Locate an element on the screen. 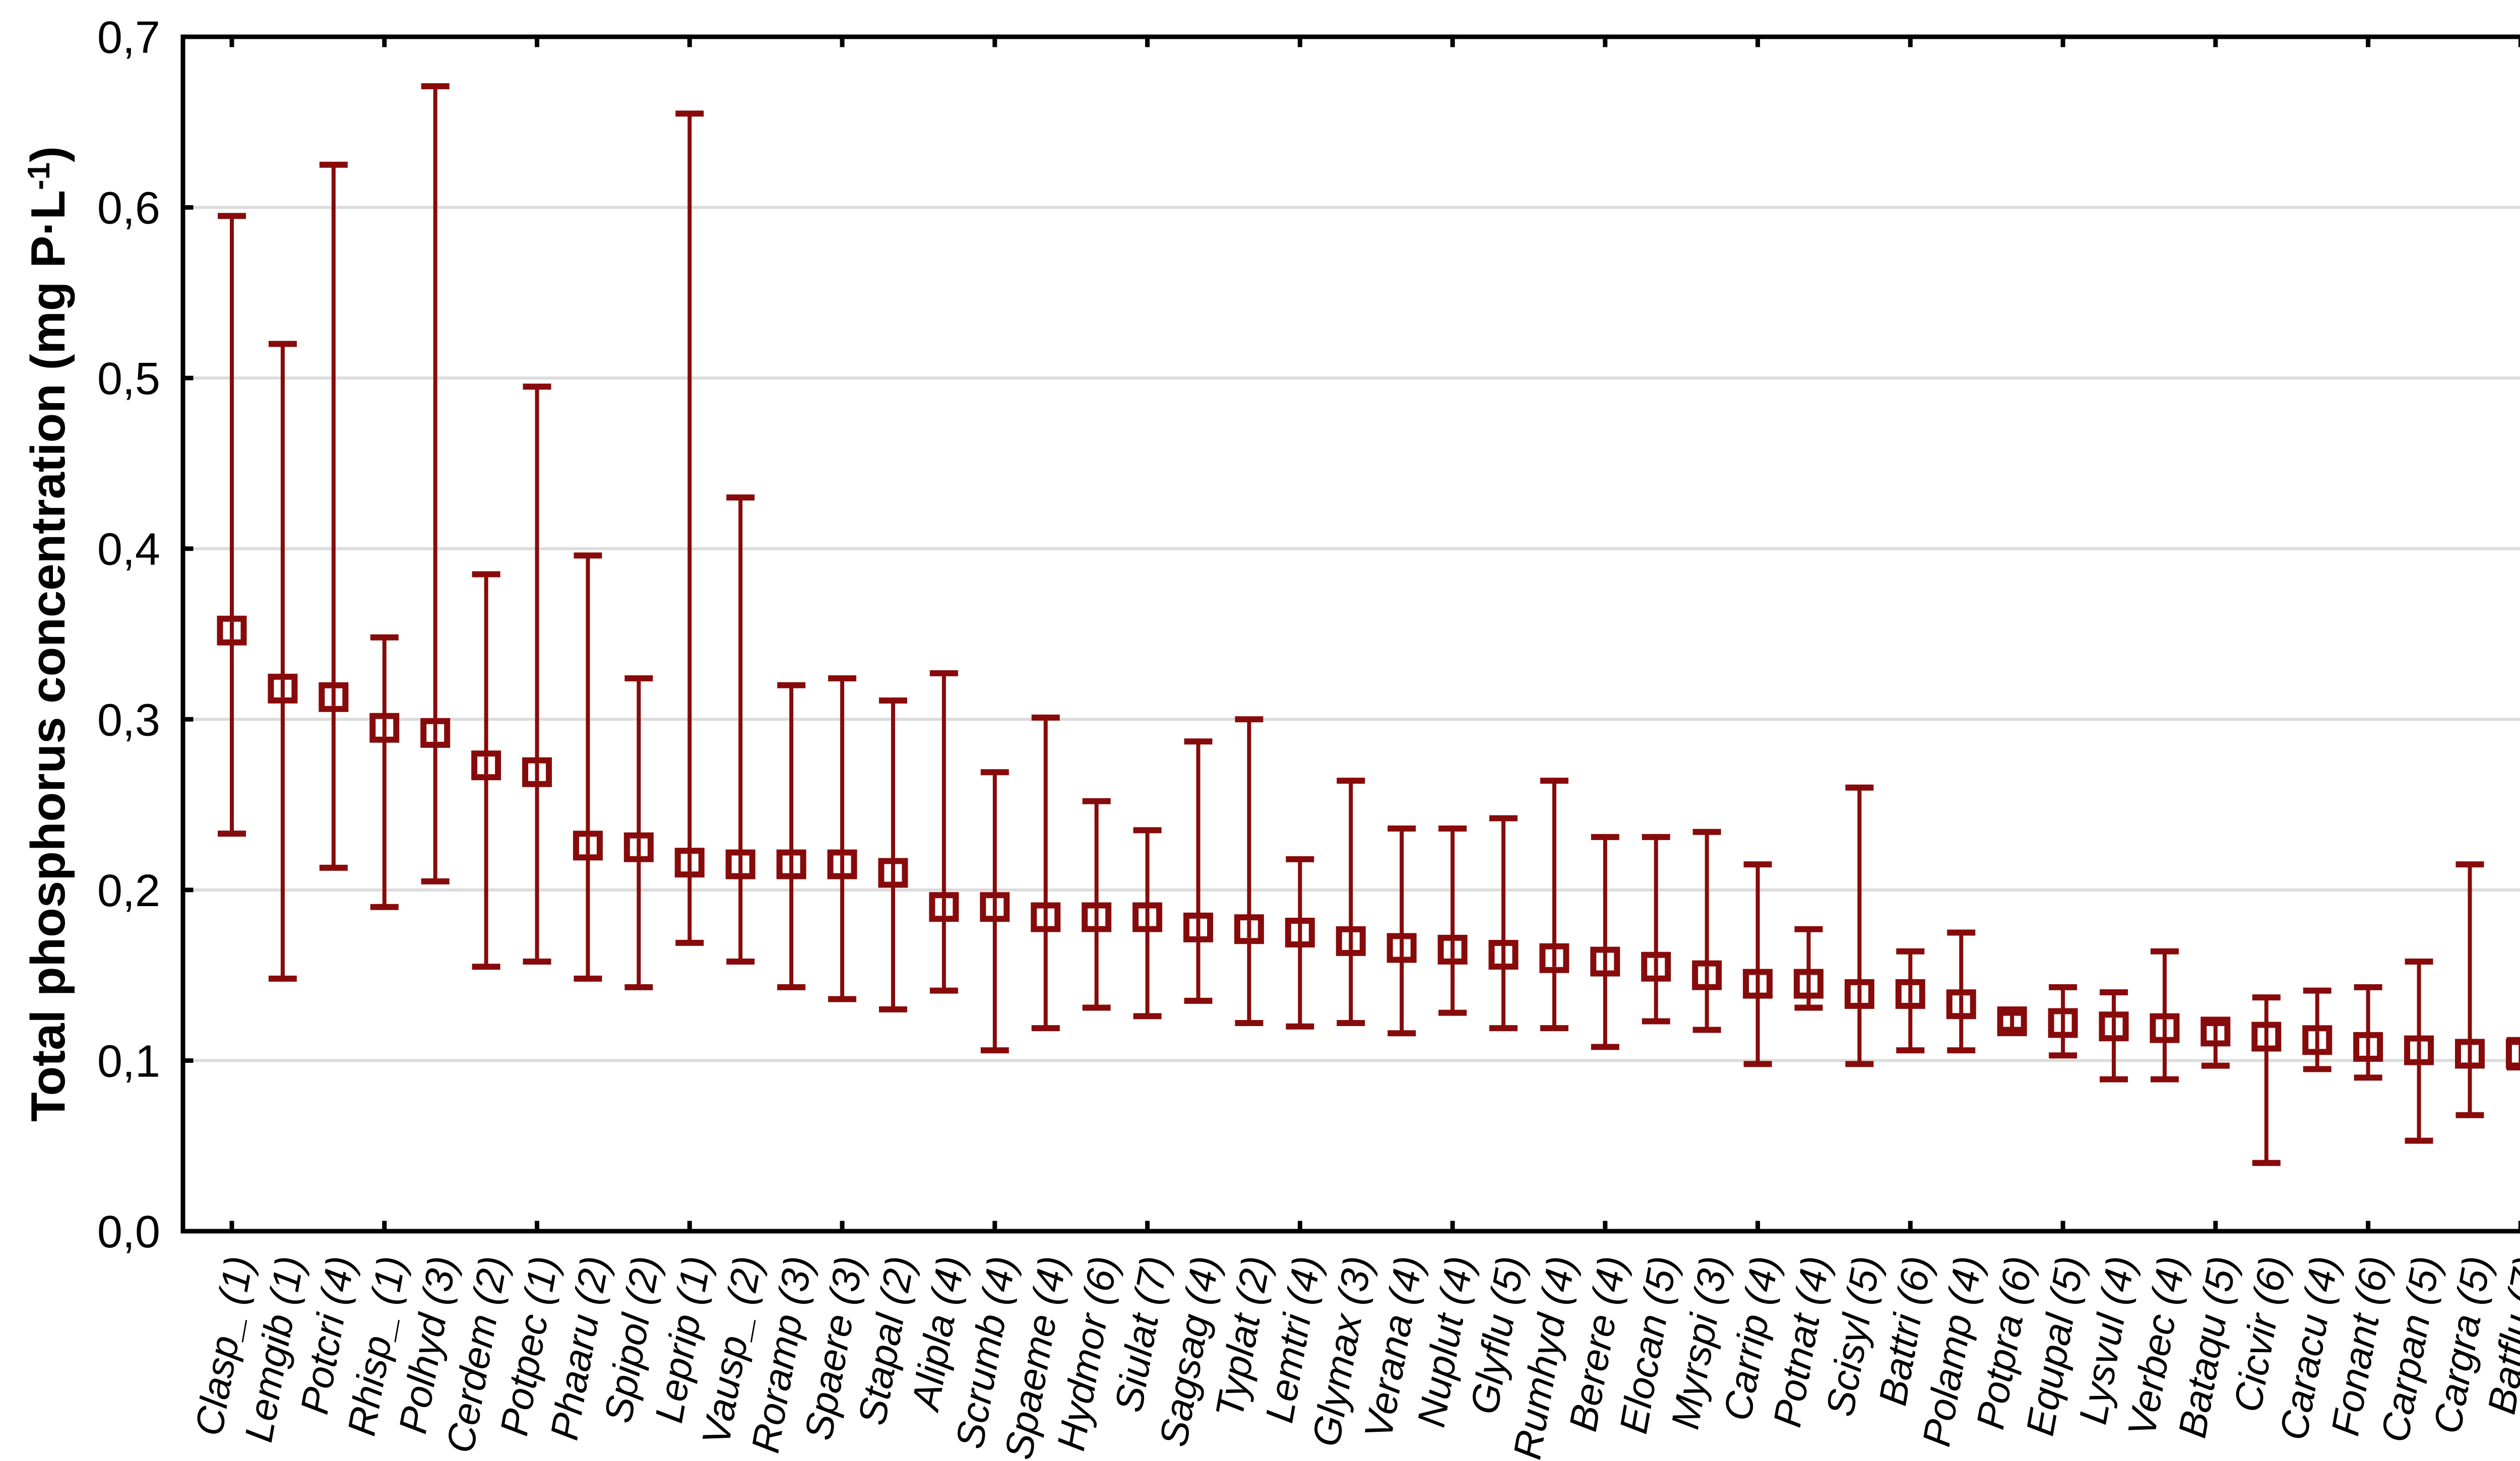 This screenshot has width=2520, height=1461. y-tick-label: 0,2 is located at coordinates (128, 891).